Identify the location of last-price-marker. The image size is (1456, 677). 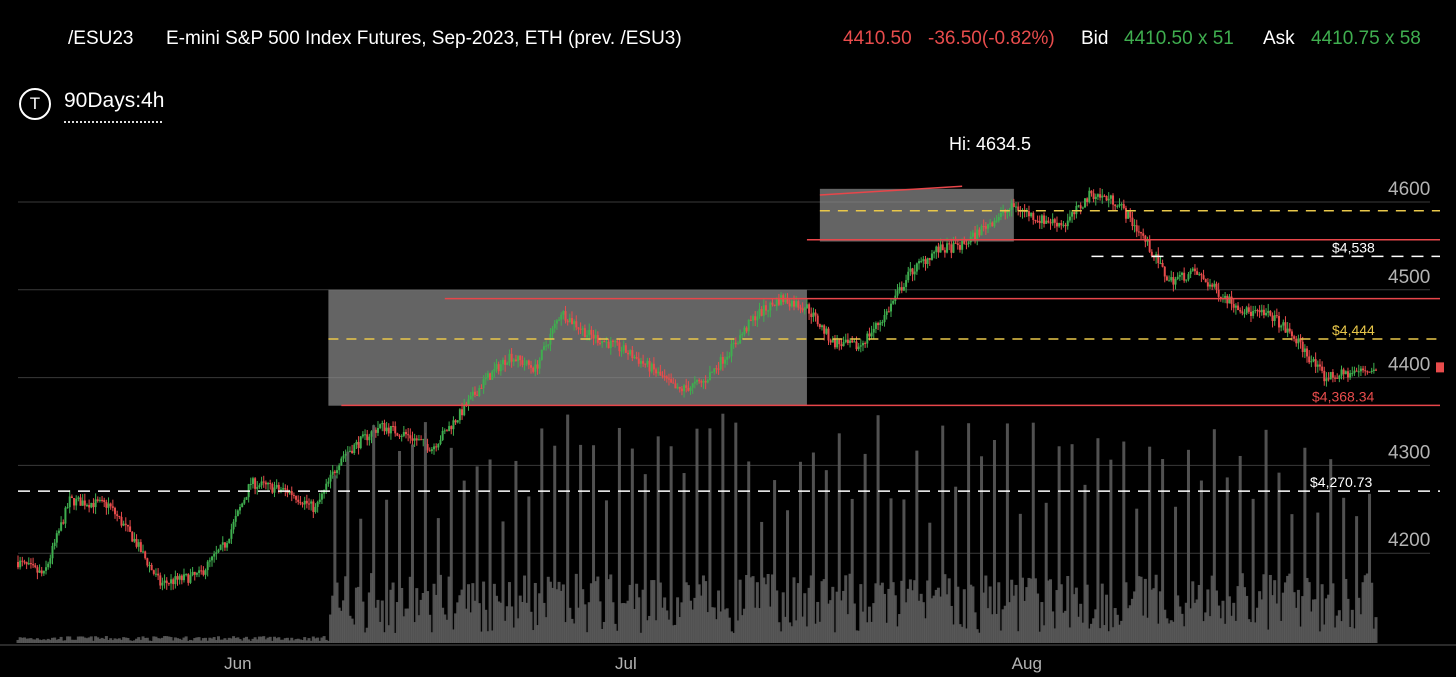
(1440, 367).